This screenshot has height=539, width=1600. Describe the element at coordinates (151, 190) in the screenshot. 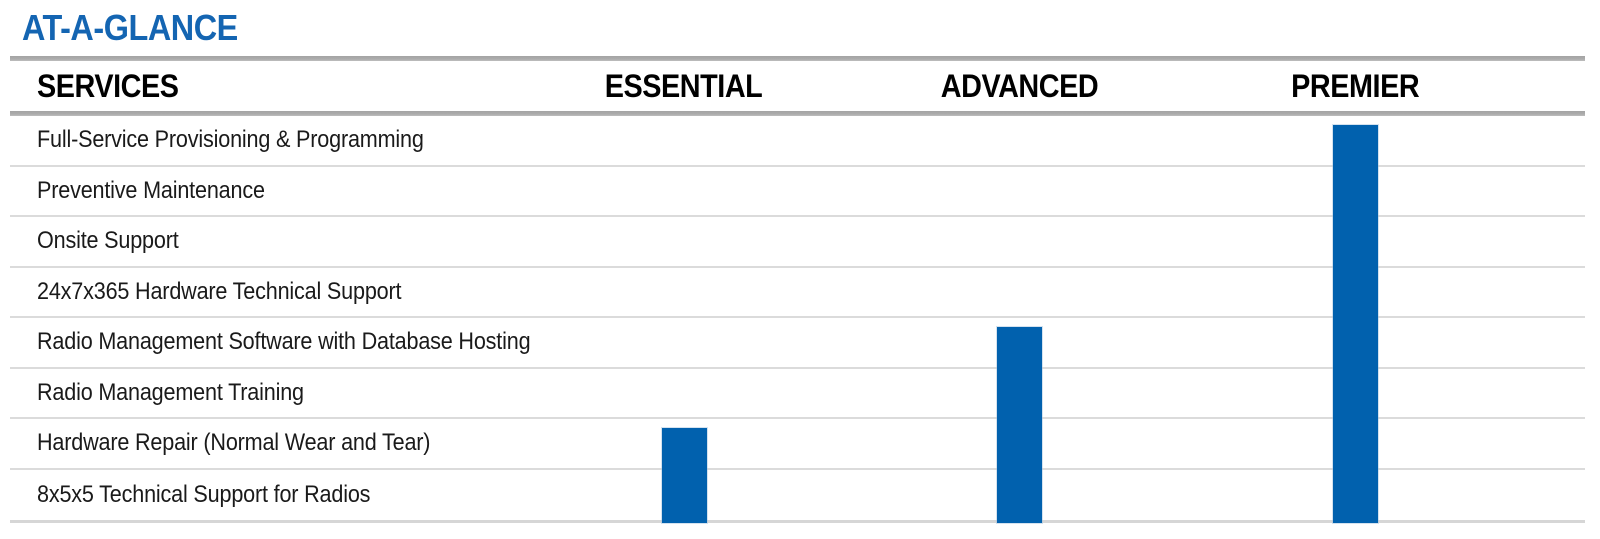

I see `service-name: Preventive Maintenance` at that location.